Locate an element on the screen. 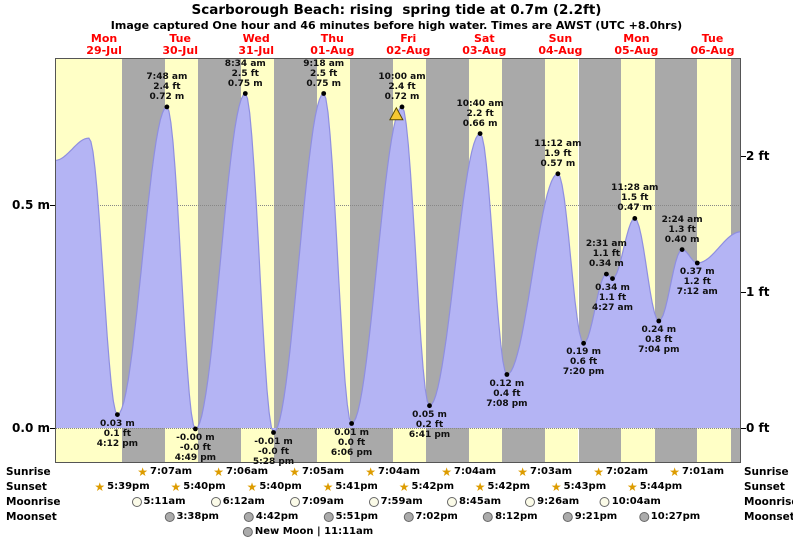 This screenshot has height=539, width=793. day-label-06-aug: Tue 06-Aug is located at coordinates (712, 44).